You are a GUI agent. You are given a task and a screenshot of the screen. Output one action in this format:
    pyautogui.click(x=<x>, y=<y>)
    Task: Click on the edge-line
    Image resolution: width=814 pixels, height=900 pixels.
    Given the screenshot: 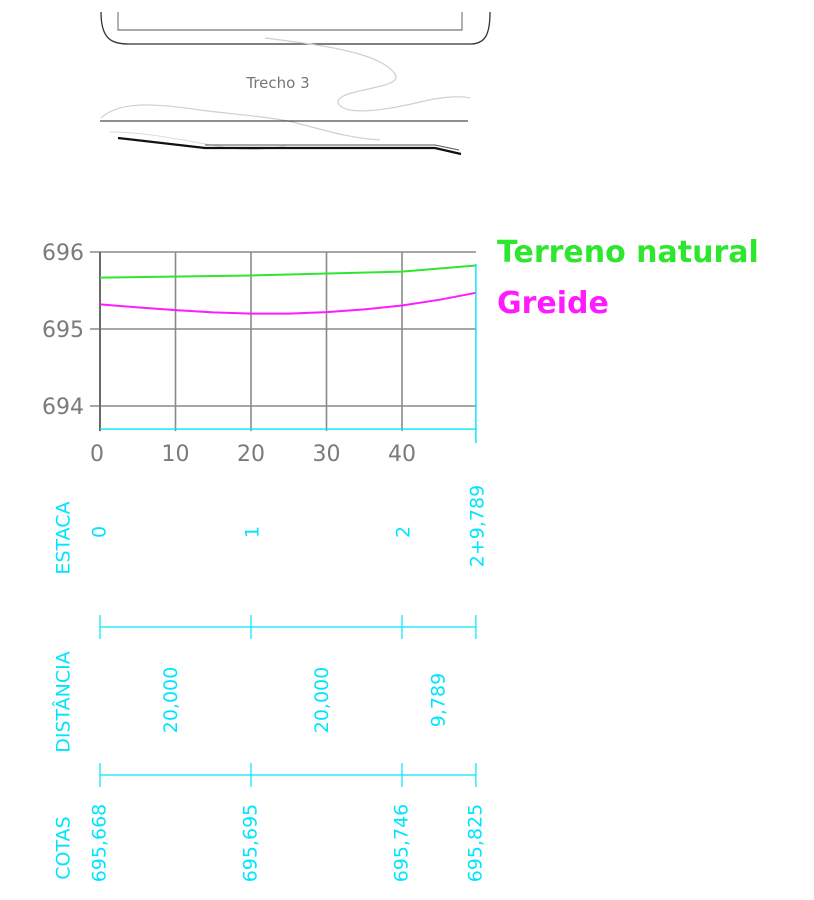 What is the action you would take?
    pyautogui.click(x=289, y=146)
    